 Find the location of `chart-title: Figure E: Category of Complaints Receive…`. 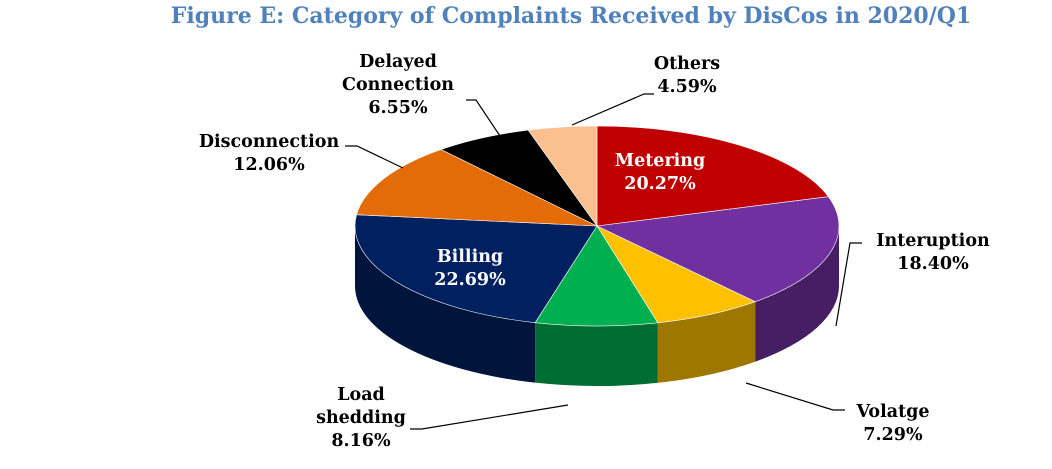

chart-title: Figure E: Category of Complaints Receive… is located at coordinates (571, 16).